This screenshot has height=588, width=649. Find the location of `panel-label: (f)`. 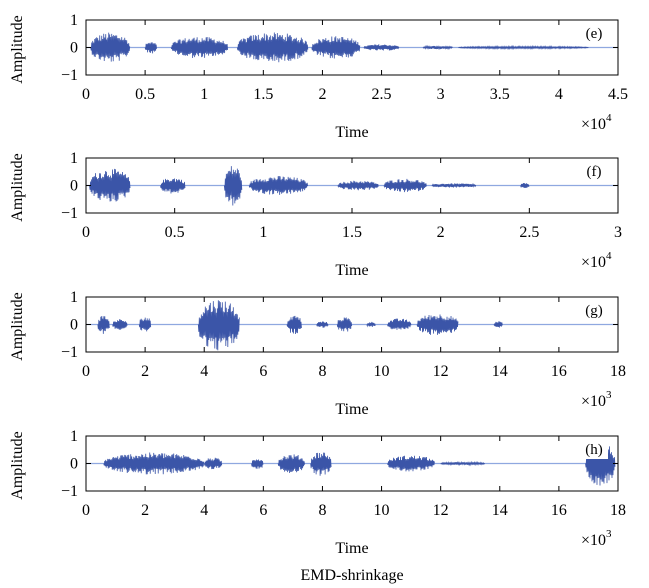

panel-label: (f) is located at coordinates (594, 172).